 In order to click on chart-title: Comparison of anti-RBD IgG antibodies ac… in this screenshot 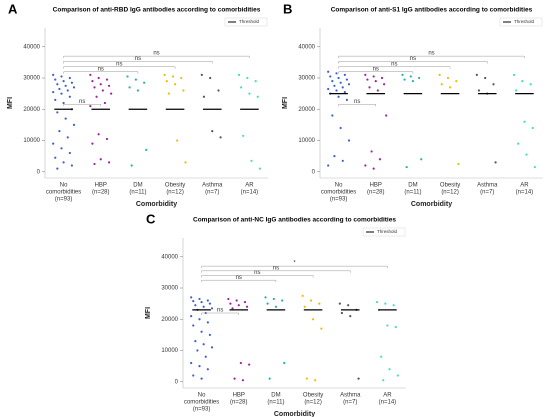, I will do `click(157, 10)`.